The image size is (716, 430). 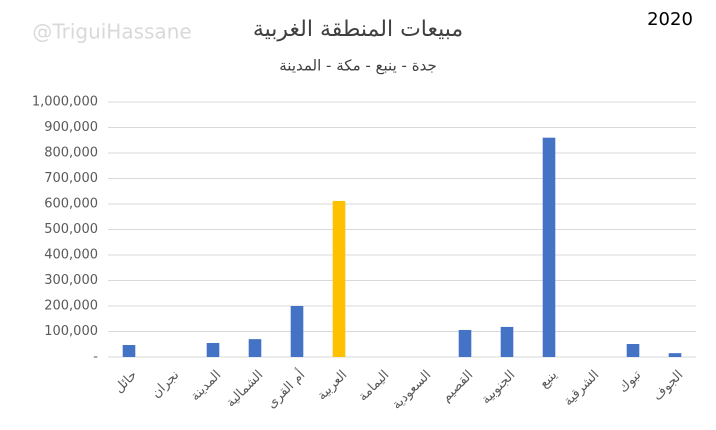 What do you see at coordinates (71, 204) in the screenshot?
I see `y-tick-label: 600,000` at bounding box center [71, 204].